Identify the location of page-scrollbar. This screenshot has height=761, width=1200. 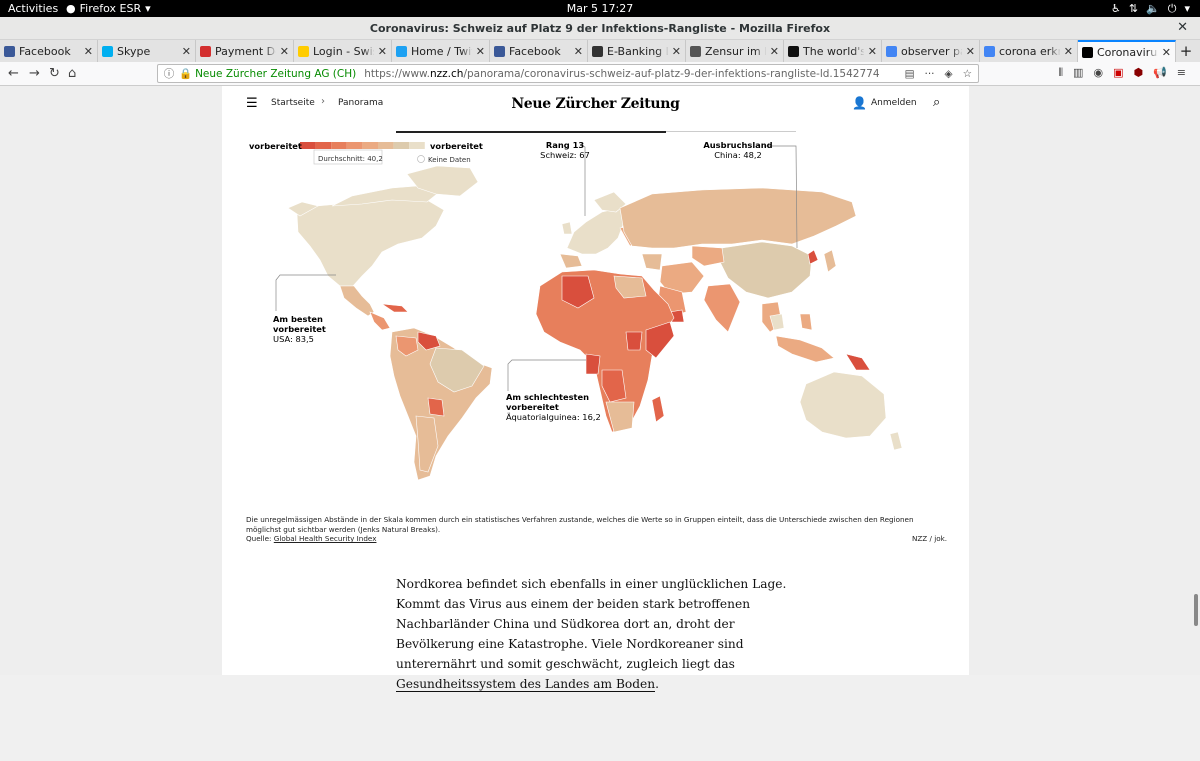
(1195, 466).